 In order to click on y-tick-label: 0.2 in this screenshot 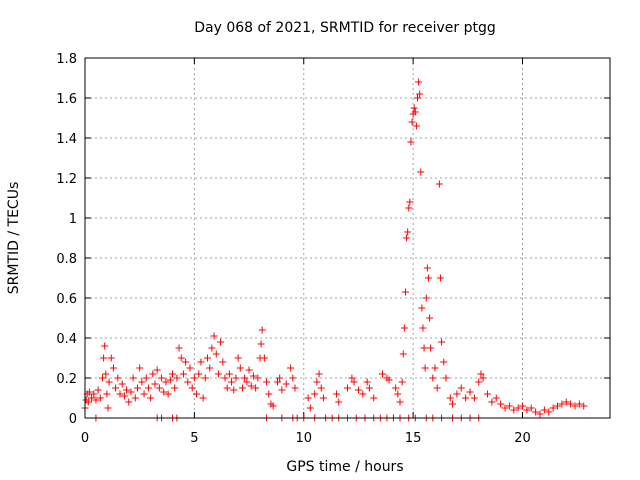, I will do `click(66, 379)`.